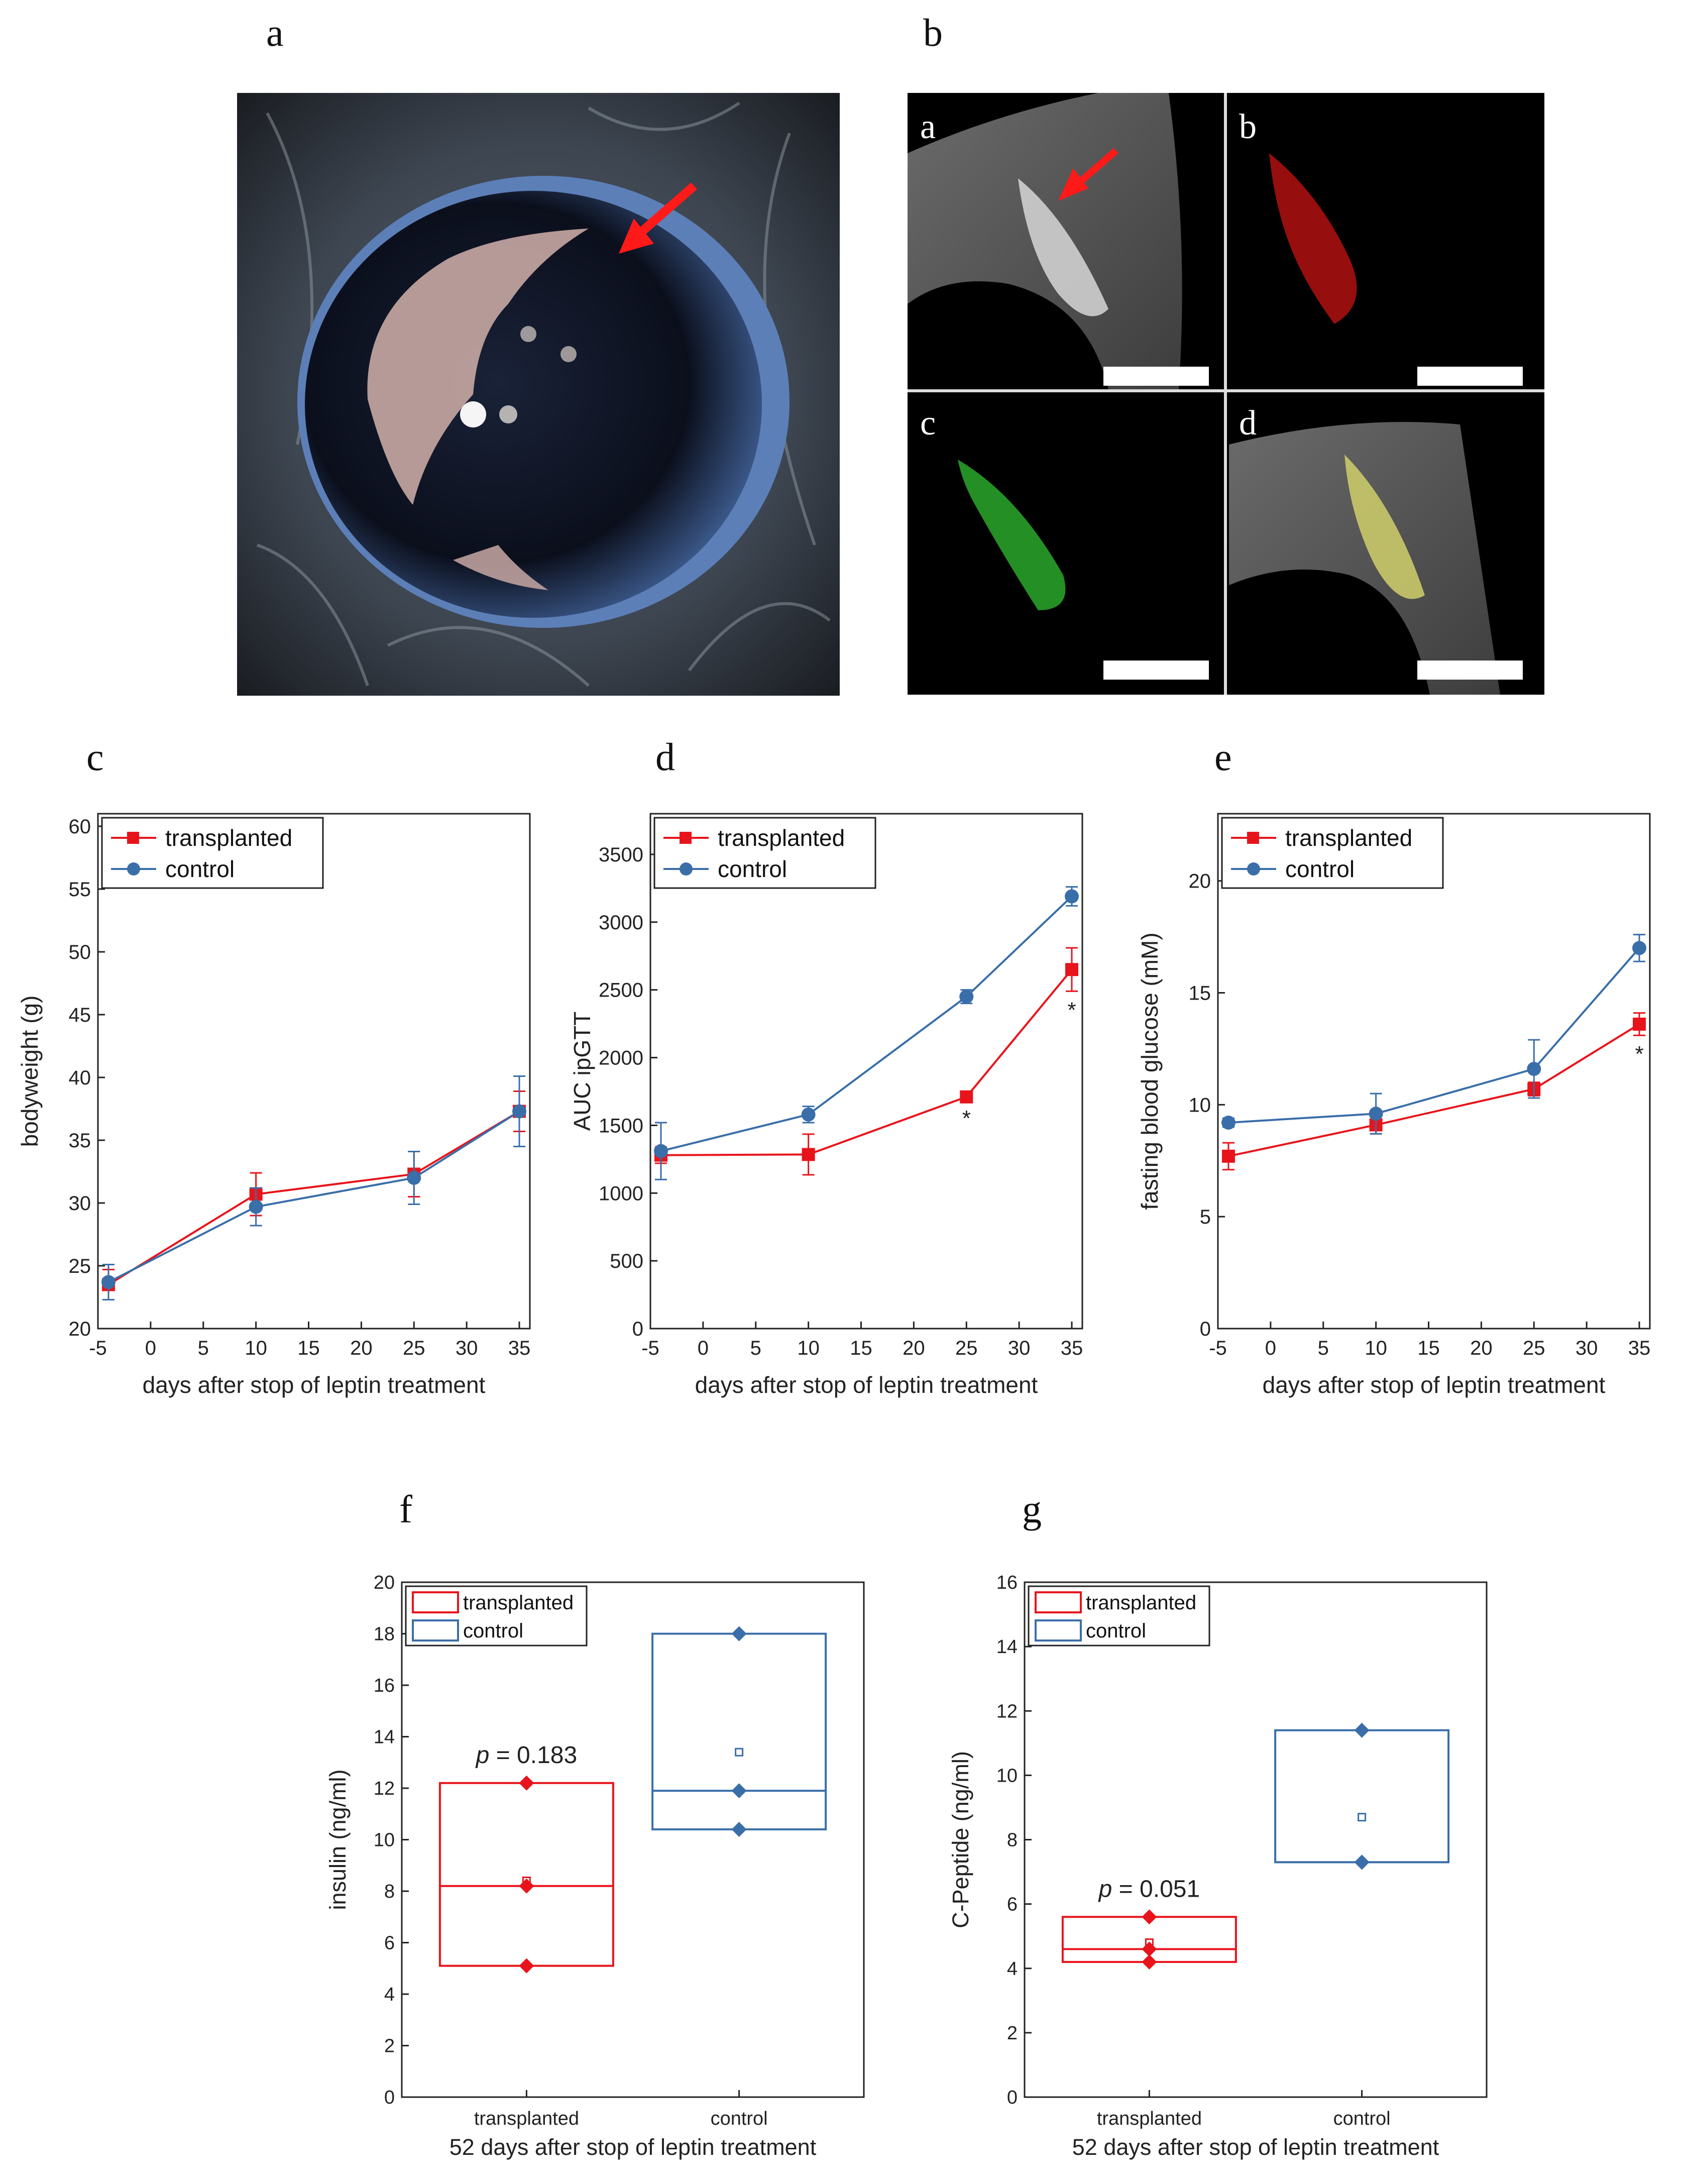  What do you see at coordinates (626, 1261) in the screenshot?
I see `y-tick-label: 500` at bounding box center [626, 1261].